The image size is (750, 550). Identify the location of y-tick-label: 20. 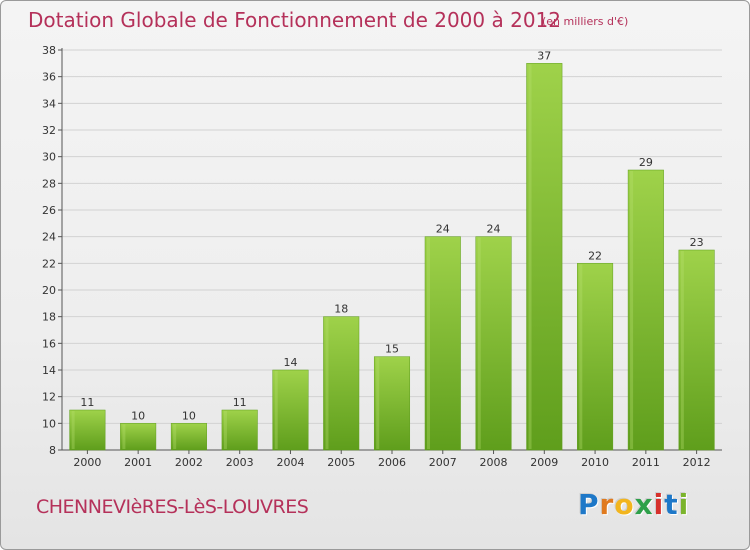
(49, 290).